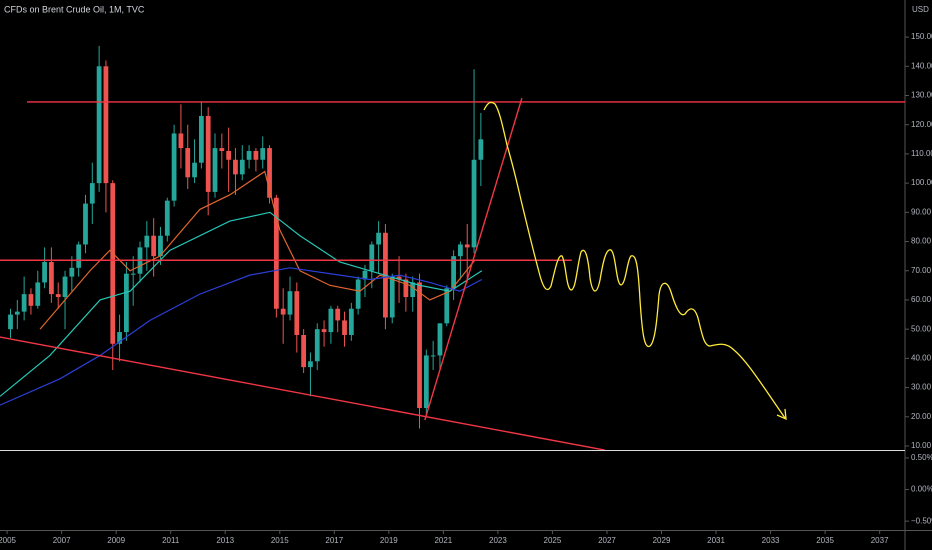 The height and width of the screenshot is (550, 932). Describe the element at coordinates (921, 241) in the screenshot. I see `y-tick-label: 80.00` at that location.